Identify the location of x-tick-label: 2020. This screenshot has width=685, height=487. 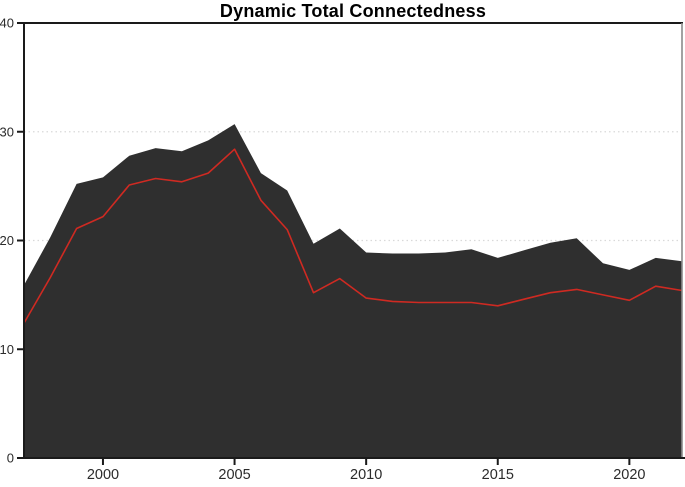
(629, 475).